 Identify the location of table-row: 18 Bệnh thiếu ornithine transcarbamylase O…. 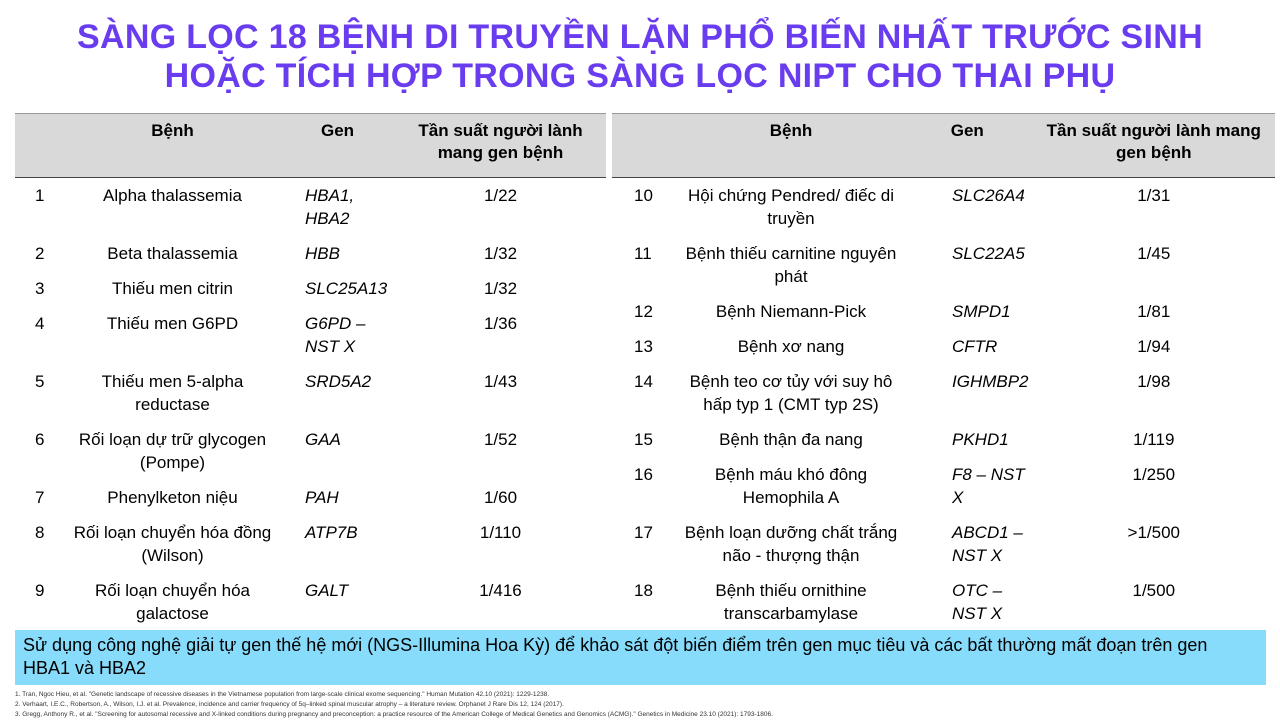
(943, 602).